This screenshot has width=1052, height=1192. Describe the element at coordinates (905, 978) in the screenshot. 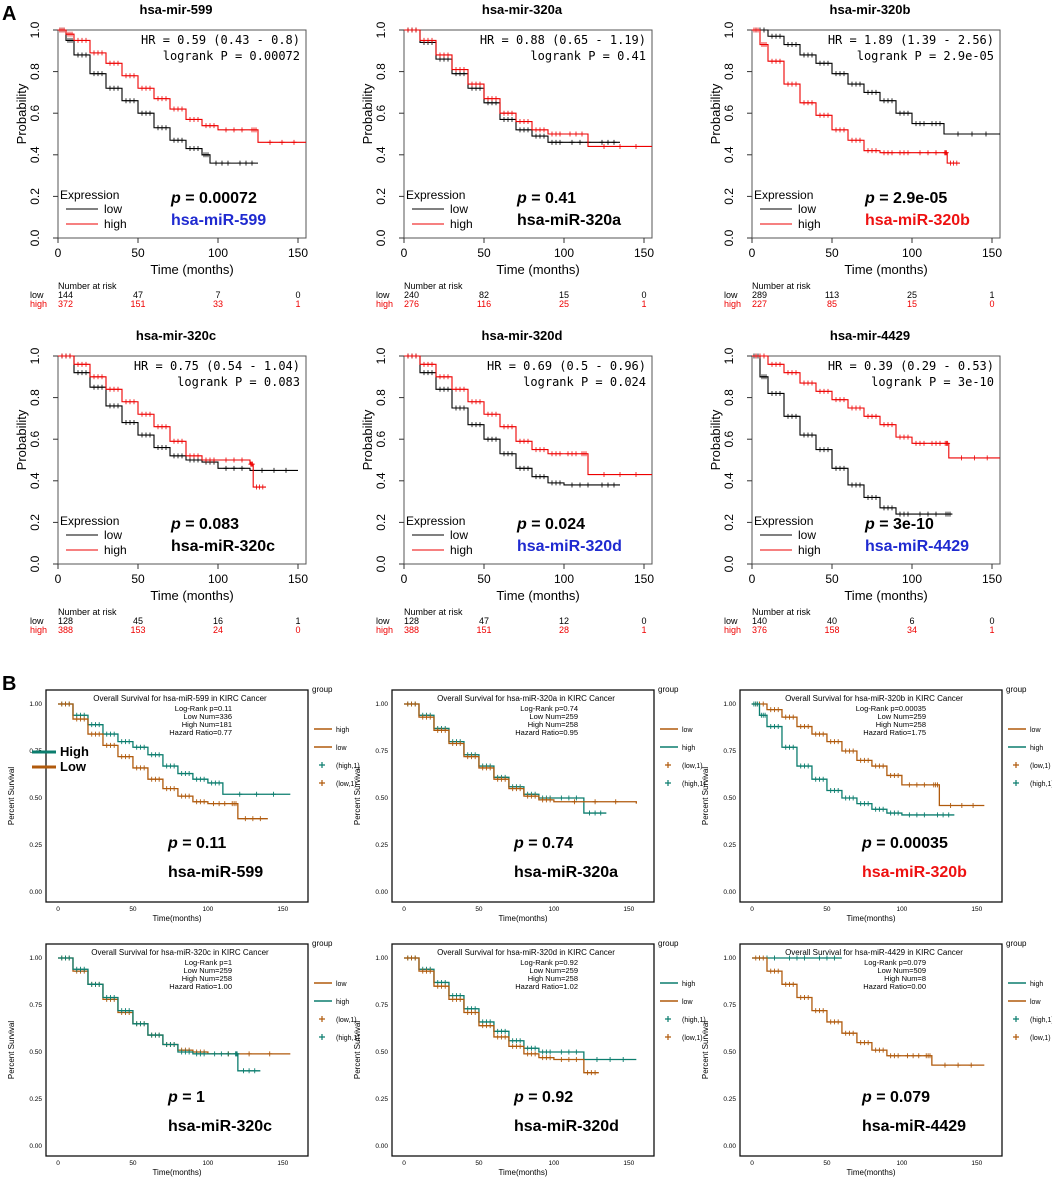

I see `stats-line: High Num=8` at that location.